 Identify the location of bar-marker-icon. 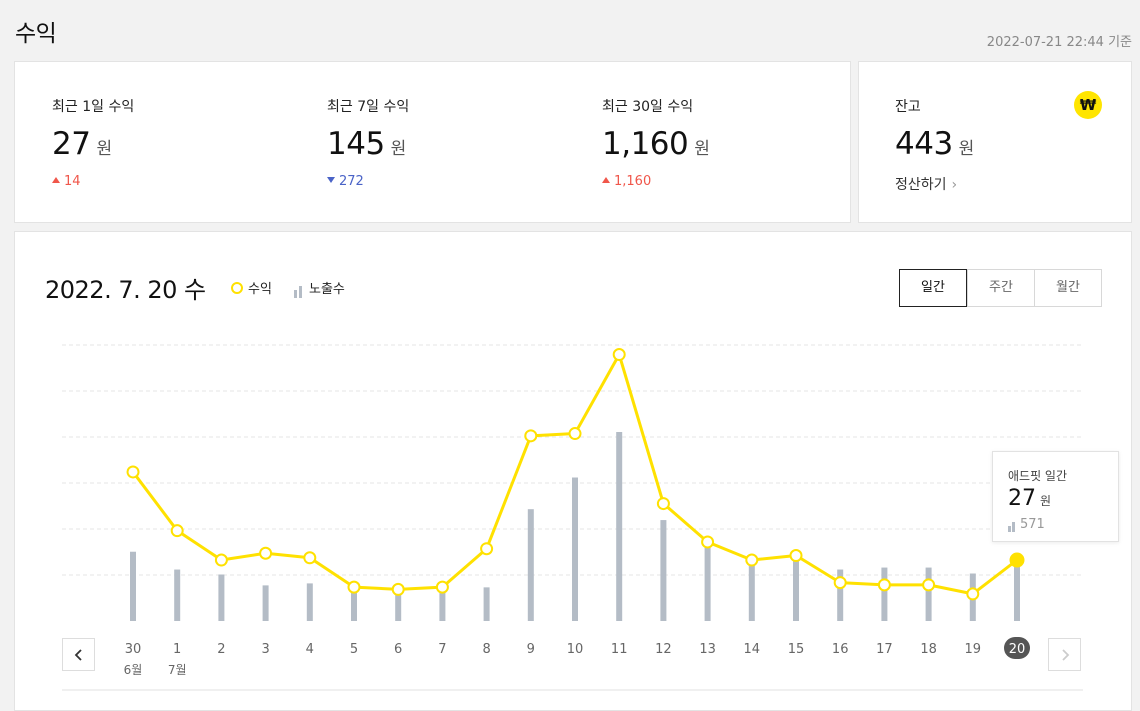
(1012, 524).